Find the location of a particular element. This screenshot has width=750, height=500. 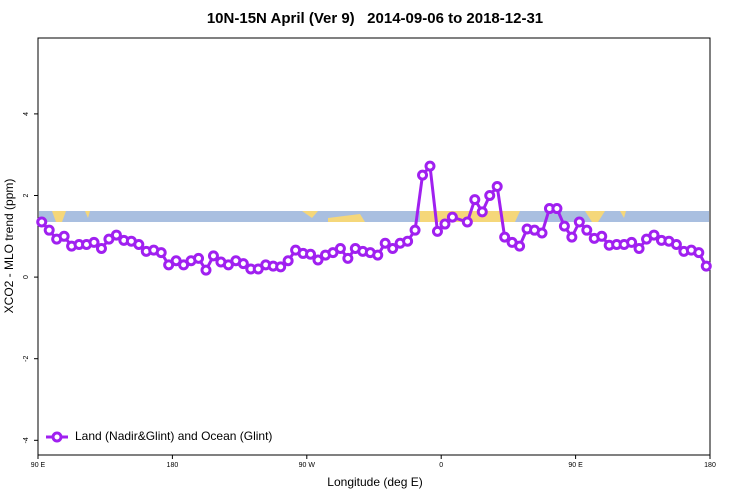

y-tick-label: -2 is located at coordinates (26, 358).